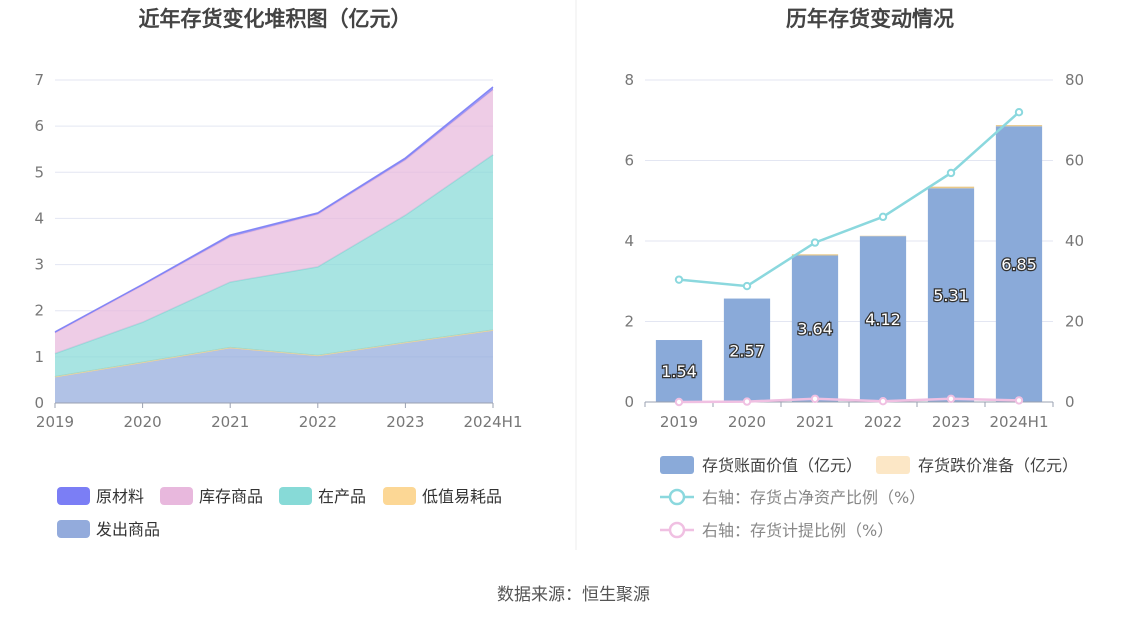 This screenshot has height=623, width=1147. I want to click on right-y2-tick-label: 0, so click(1070, 402).